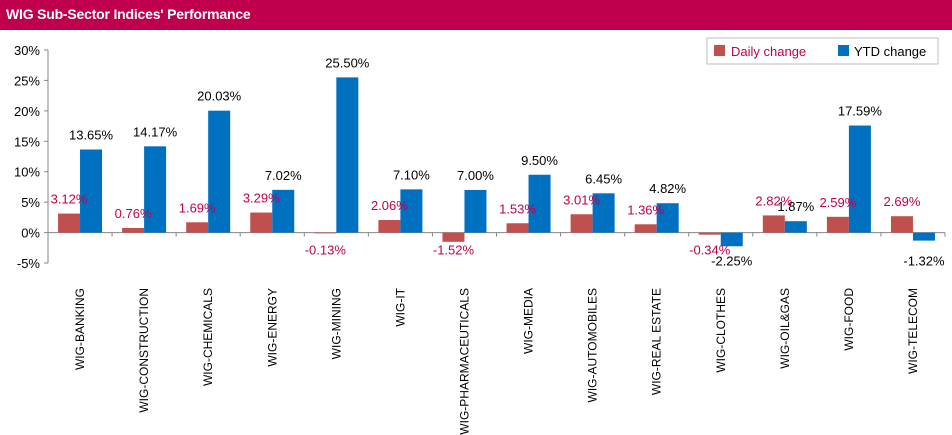 The width and height of the screenshot is (952, 435). I want to click on data-label-daily: 3.29%, so click(261, 198).